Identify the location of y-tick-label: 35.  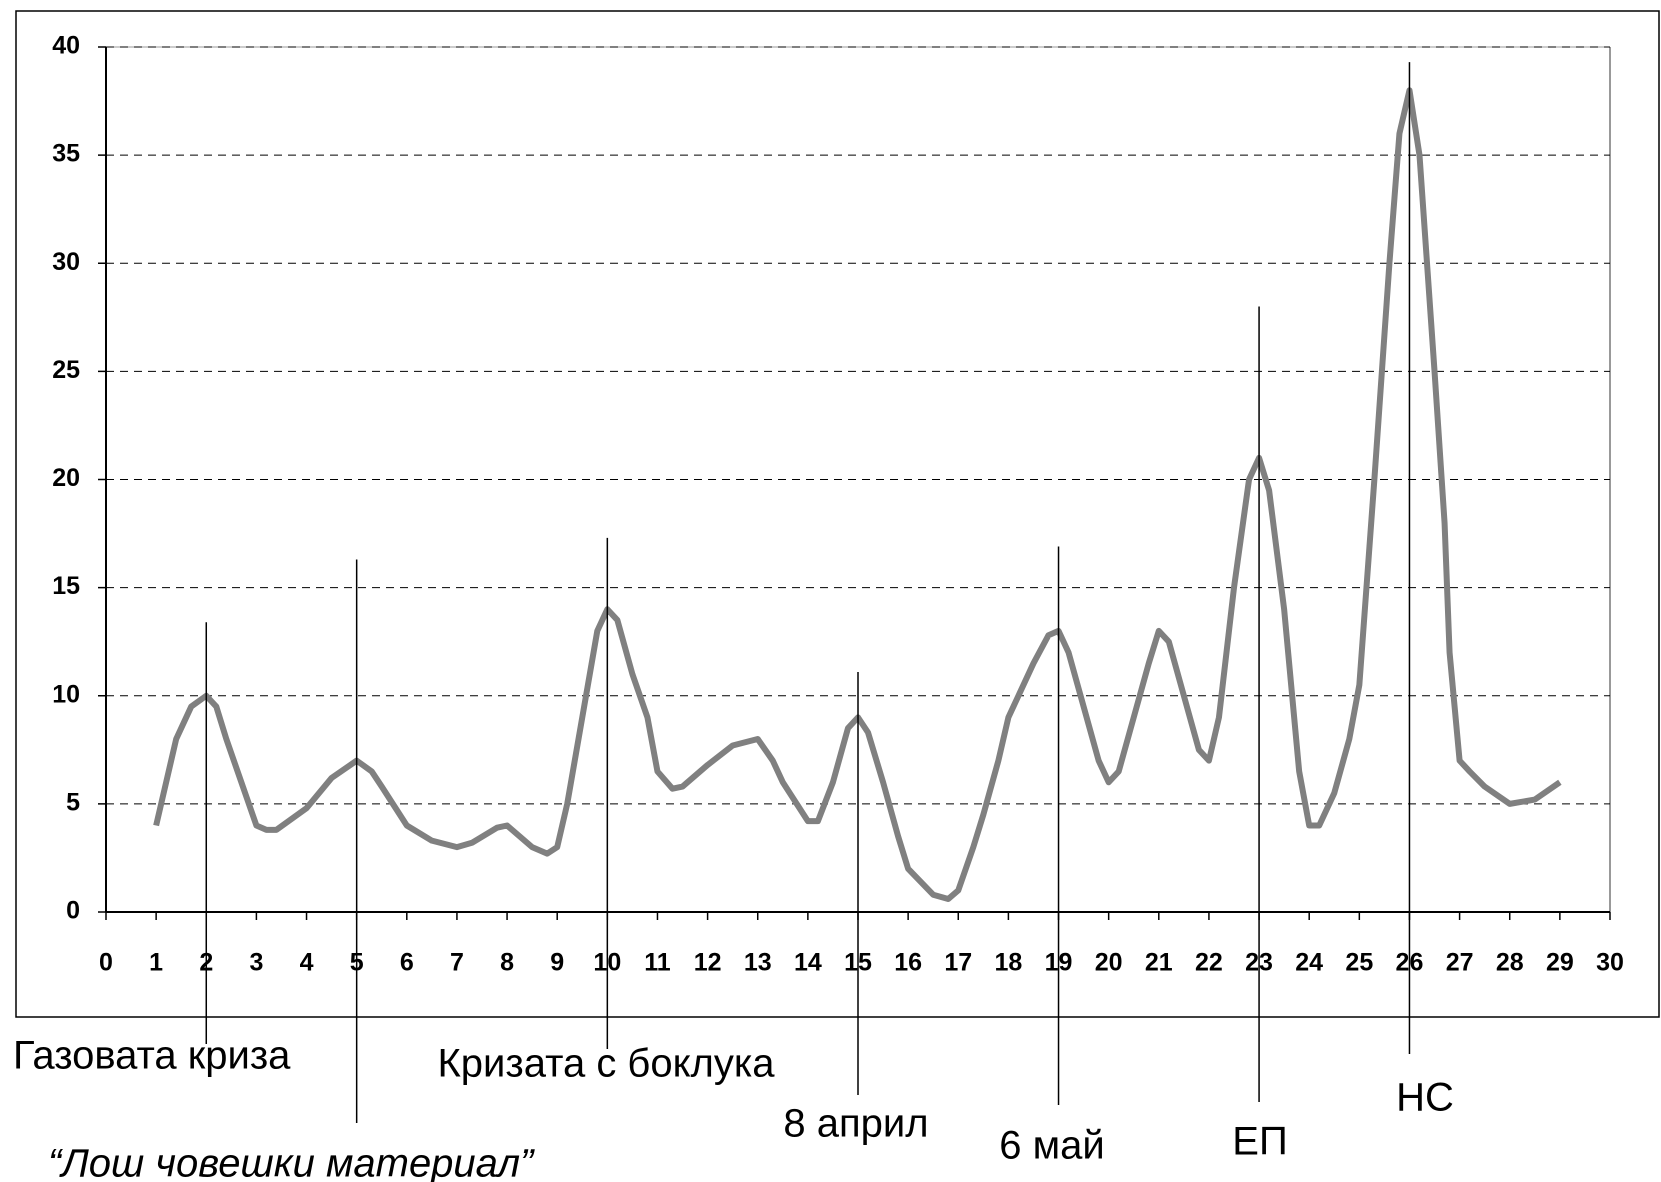
(66, 154).